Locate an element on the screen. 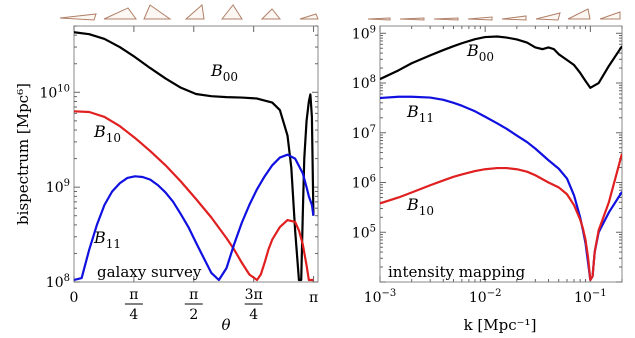  right-x-tick-label-exponent: −3 is located at coordinates (389, 293).